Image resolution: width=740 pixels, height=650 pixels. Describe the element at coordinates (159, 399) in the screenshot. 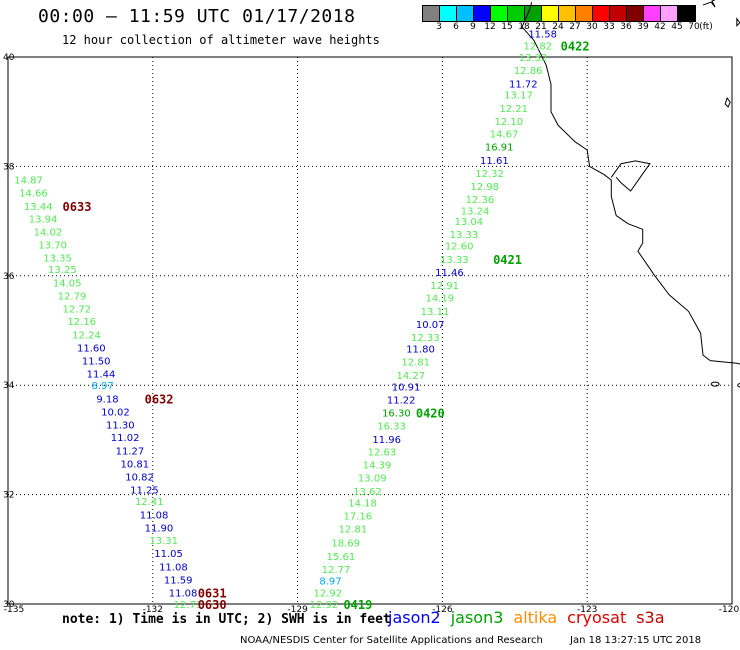

I see `pass-time-label: 0632` at that location.